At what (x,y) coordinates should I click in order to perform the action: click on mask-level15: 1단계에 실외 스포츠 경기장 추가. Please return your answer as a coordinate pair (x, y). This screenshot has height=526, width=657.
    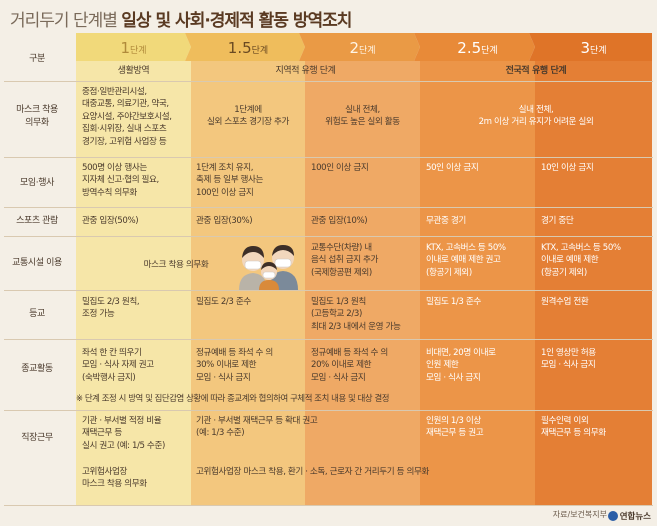
    Looking at the image, I should click on (248, 116).